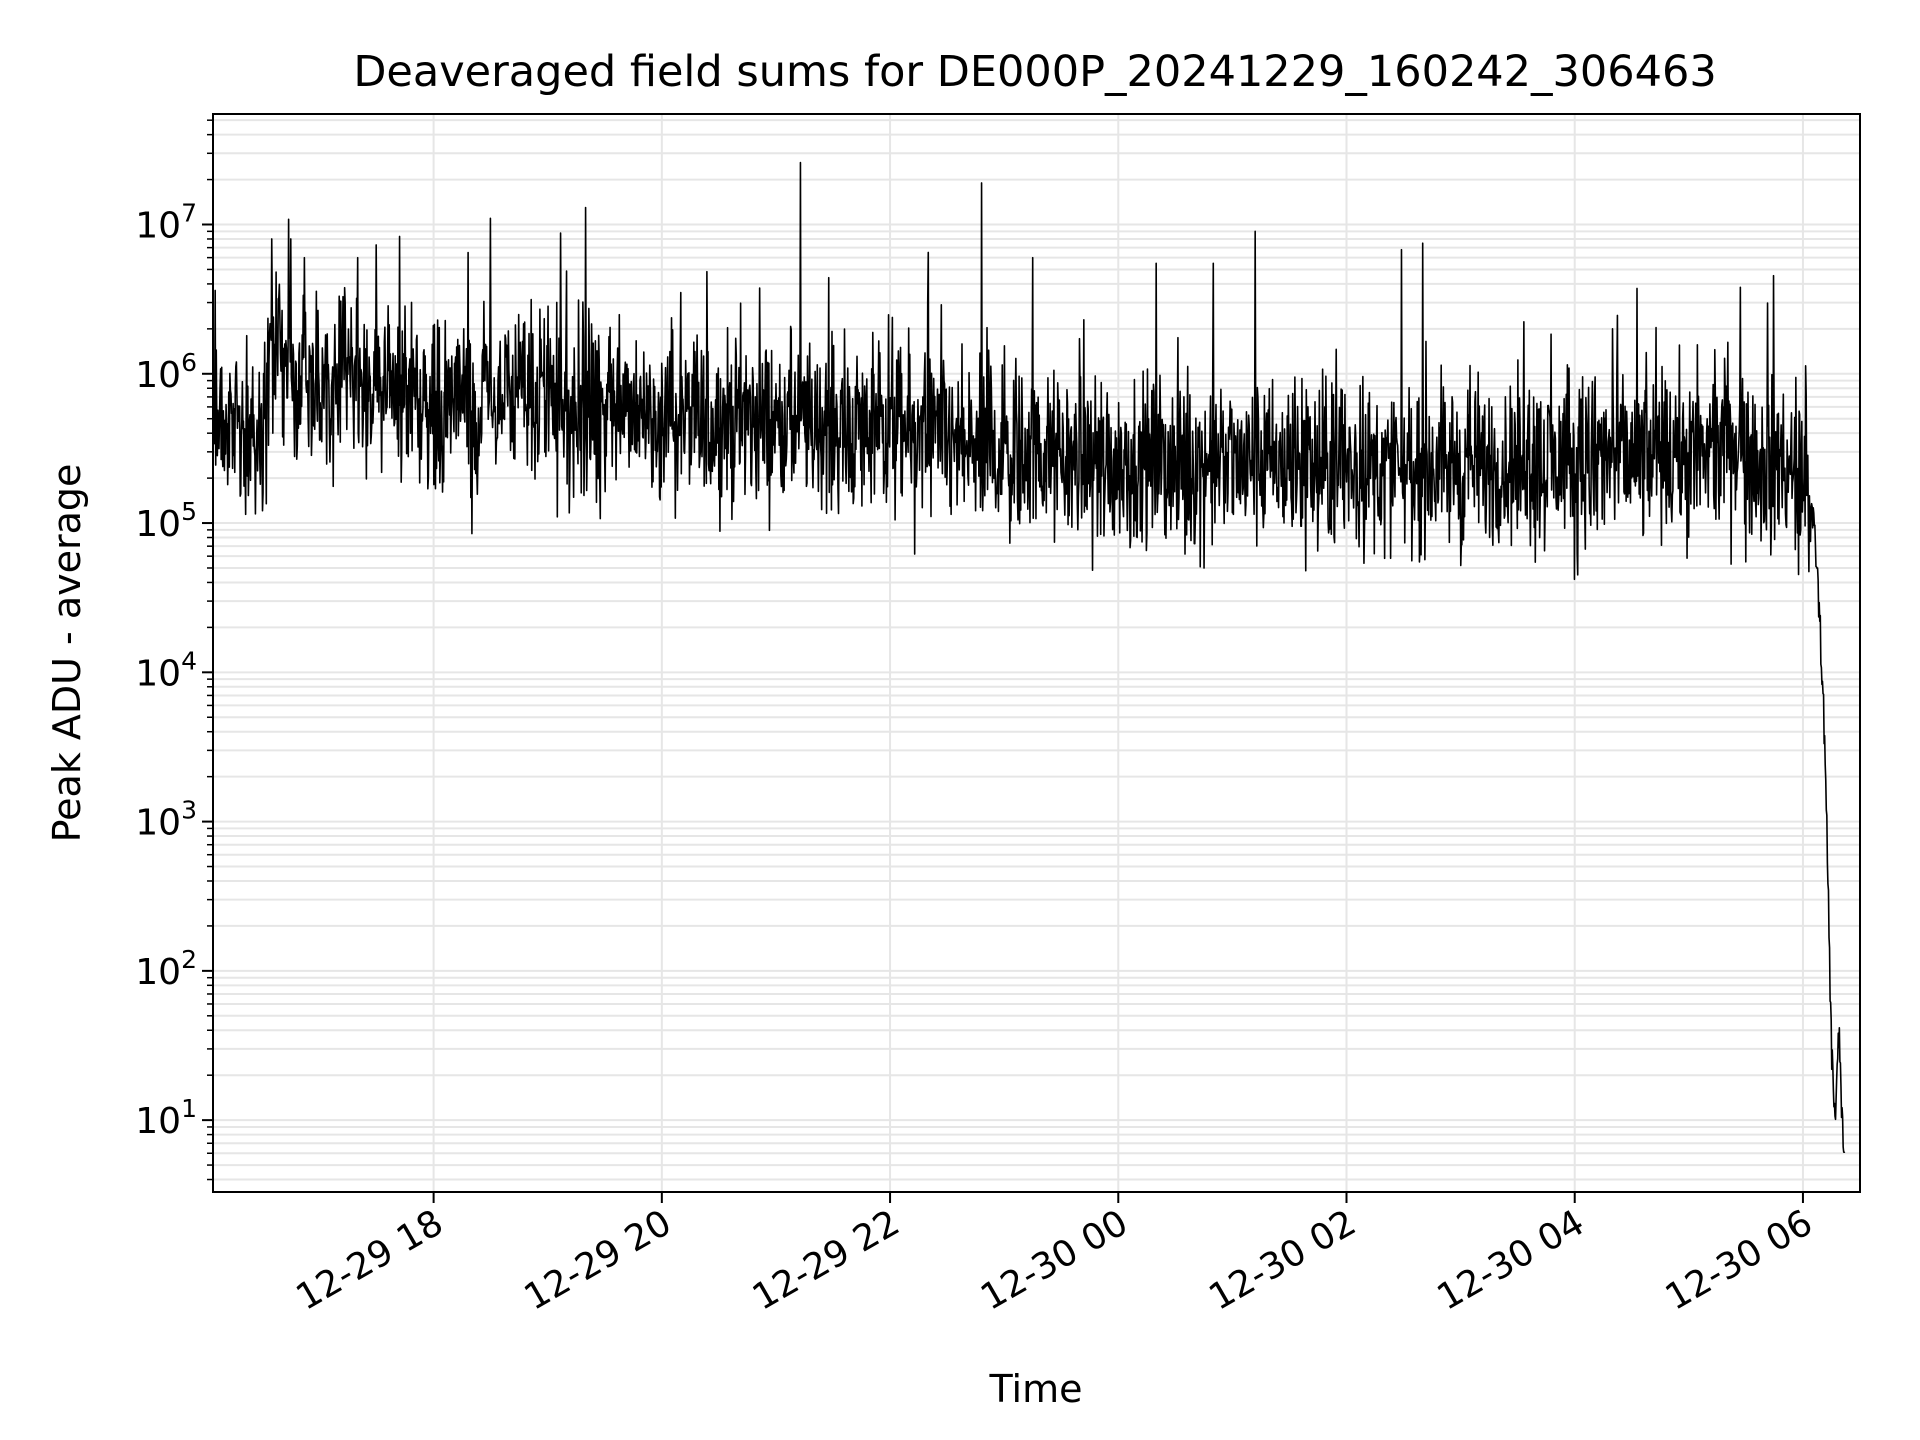 The width and height of the screenshot is (1920, 1440). Describe the element at coordinates (189, 511) in the screenshot. I see `y-tick-exponent: 5` at that location.